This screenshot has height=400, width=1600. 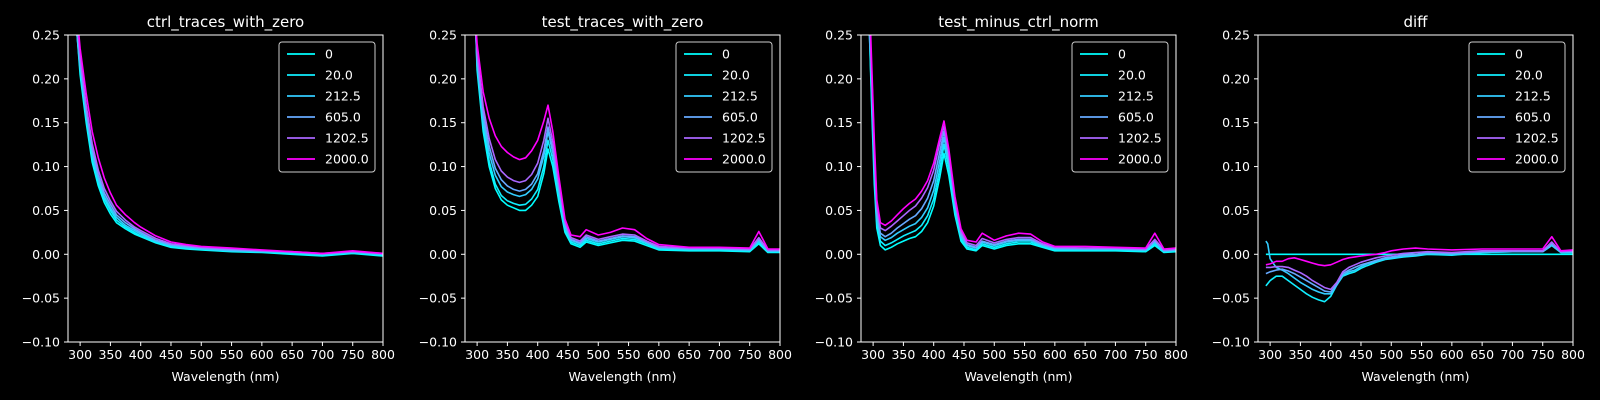 What do you see at coordinates (1018, 22) in the screenshot?
I see `panel-title: test_minus_ctrl_norm` at bounding box center [1018, 22].